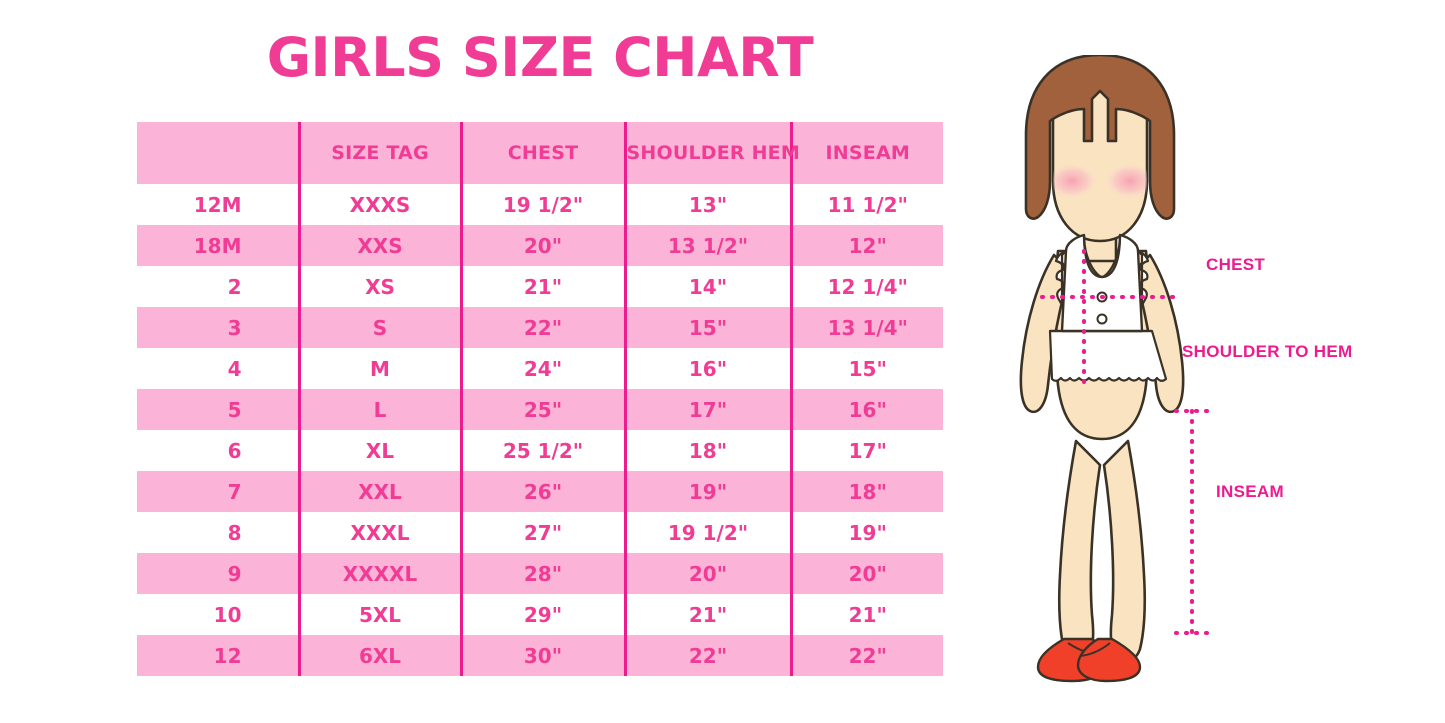  Describe the element at coordinates (1236, 264) in the screenshot. I see `label-chest: CHEST` at that location.